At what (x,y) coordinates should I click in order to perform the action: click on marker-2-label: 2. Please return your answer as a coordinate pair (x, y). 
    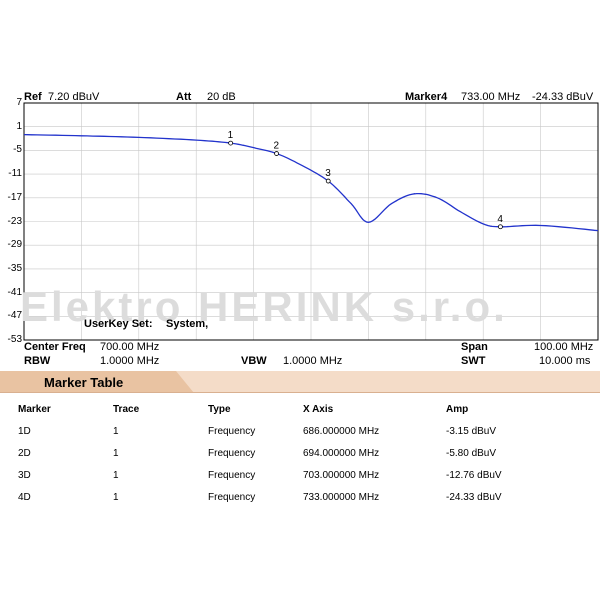
    Looking at the image, I should click on (277, 146).